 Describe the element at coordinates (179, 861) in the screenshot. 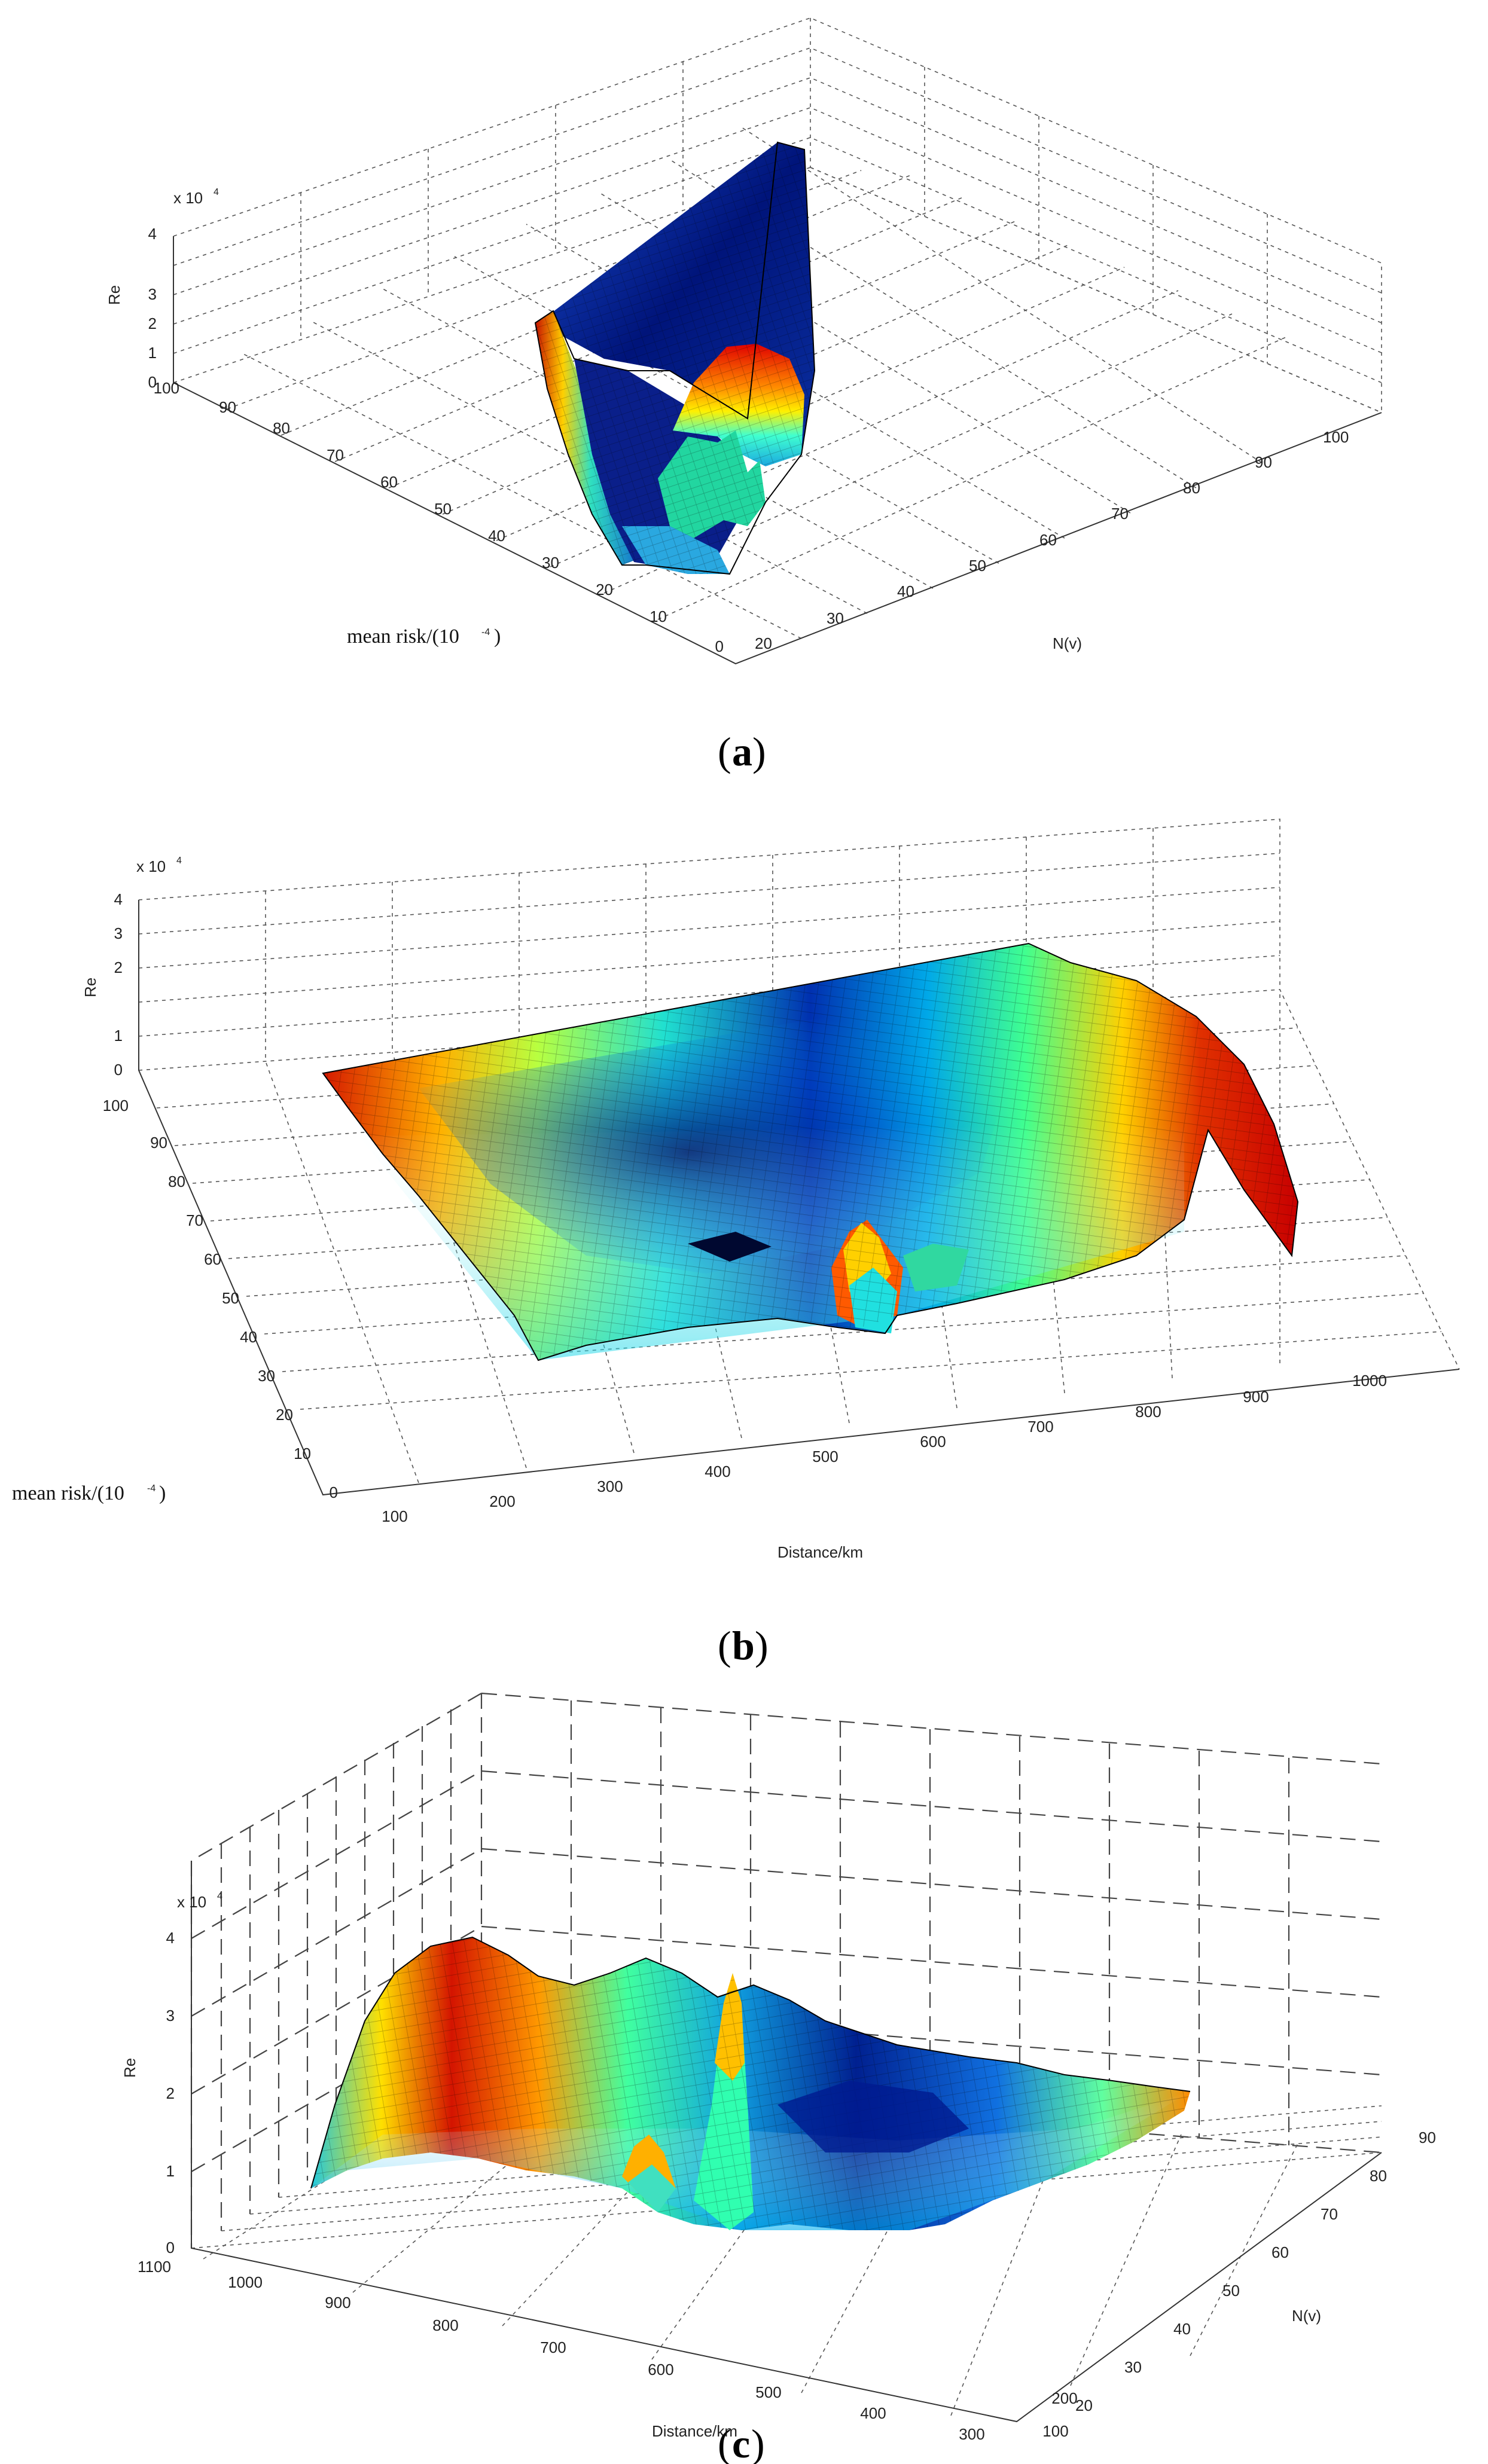

I see `panel-b-z-scale-exponent: 4` at that location.